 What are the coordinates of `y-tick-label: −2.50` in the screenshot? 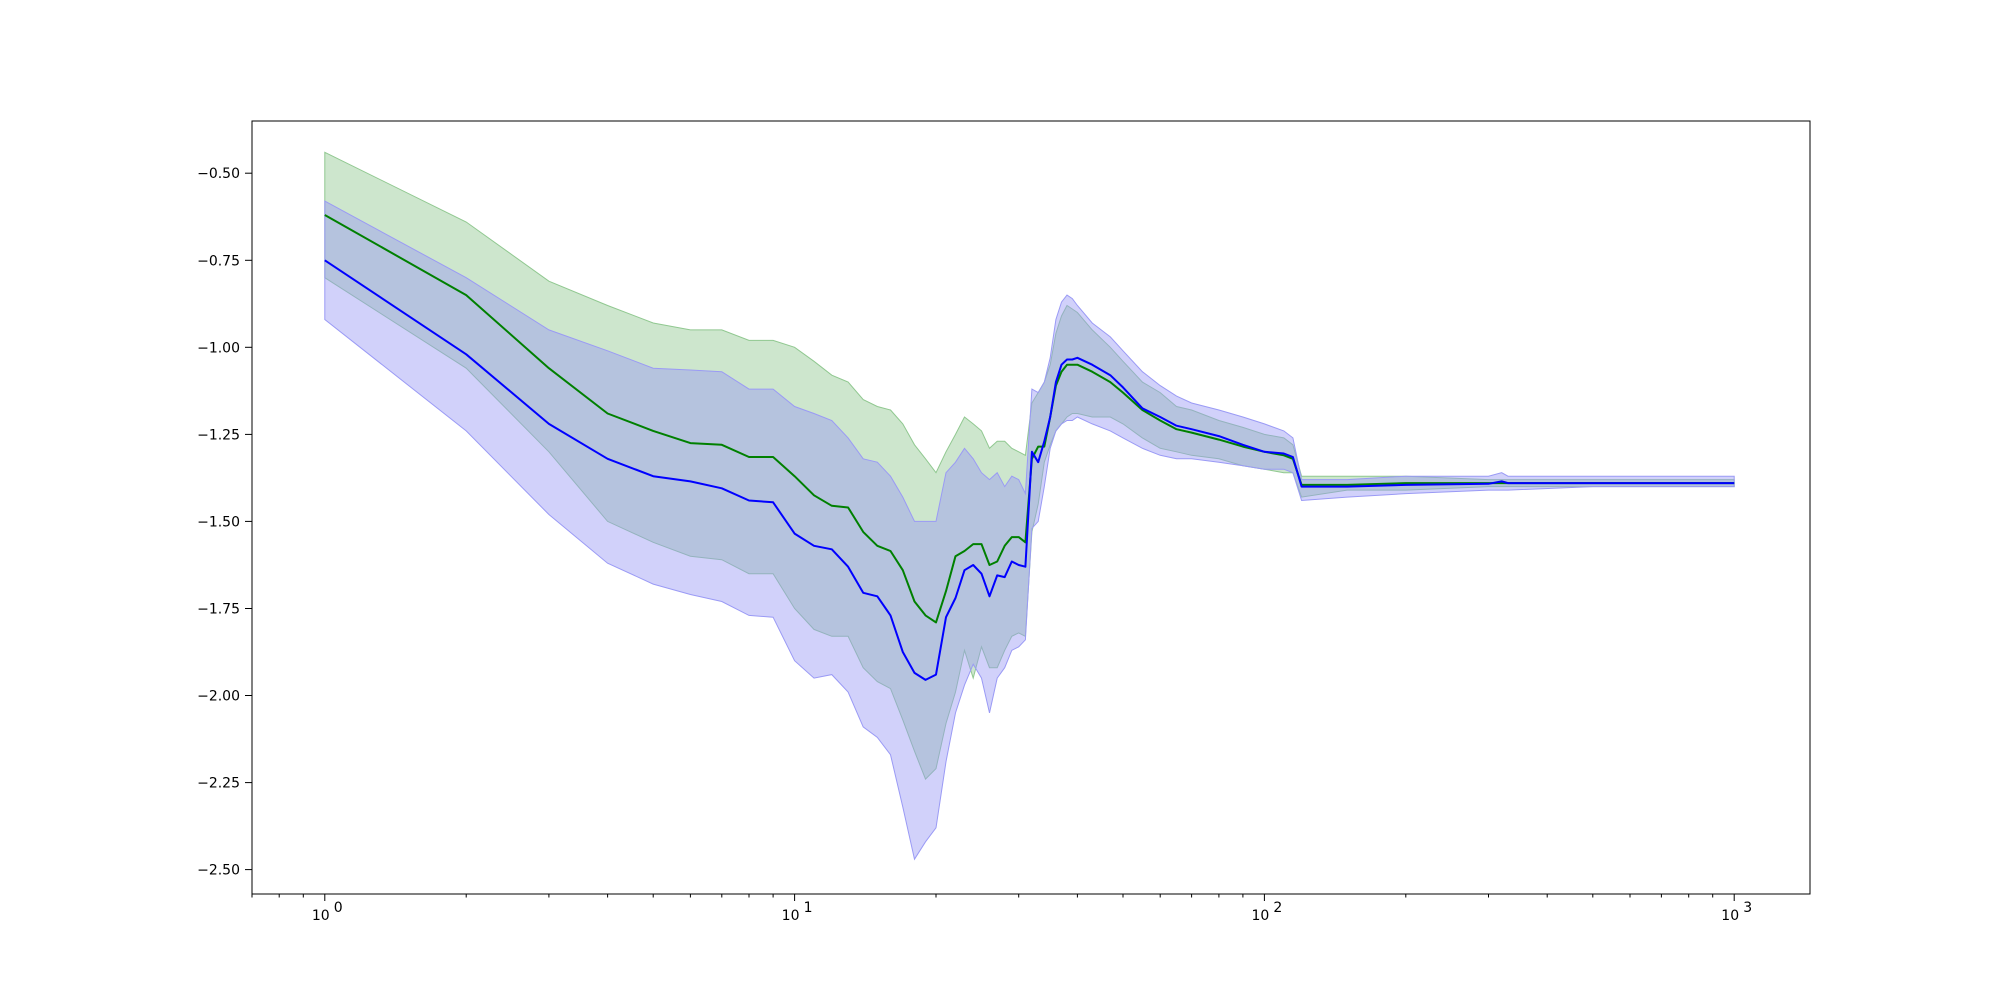 It's located at (218, 871).